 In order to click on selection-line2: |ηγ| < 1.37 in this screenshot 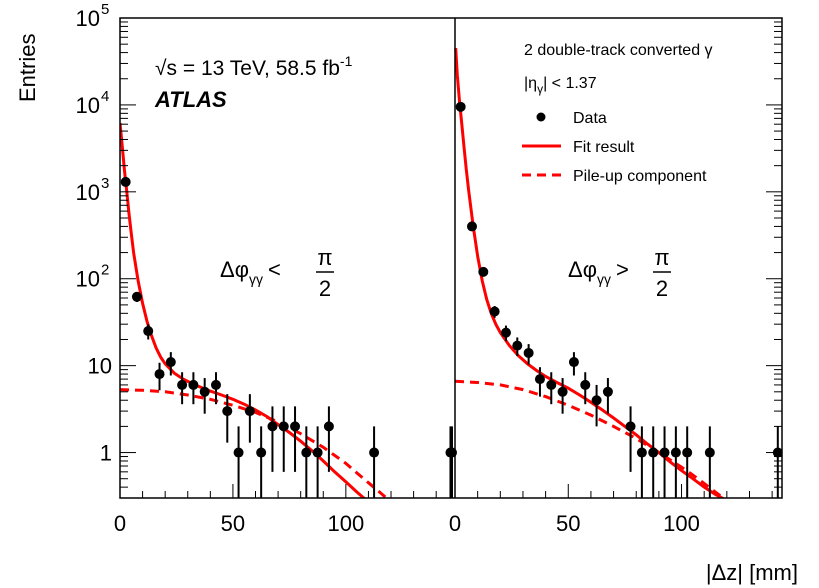, I will do `click(560, 85)`.